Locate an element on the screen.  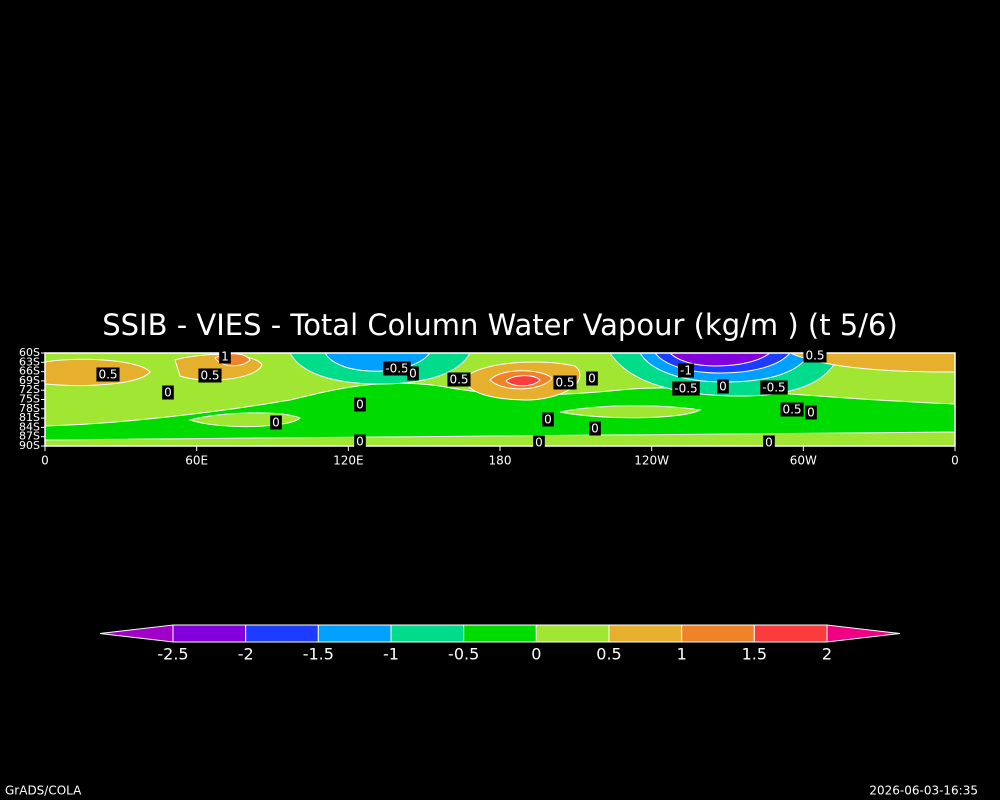
x-tick-label: 120W is located at coordinates (651, 461).